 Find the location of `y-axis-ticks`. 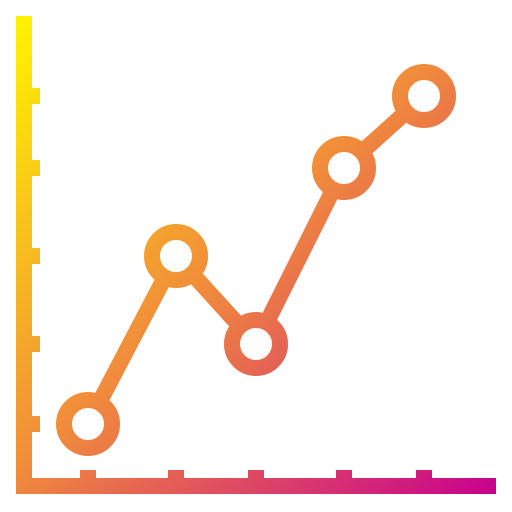

y-axis-ticks is located at coordinates (28, 260).